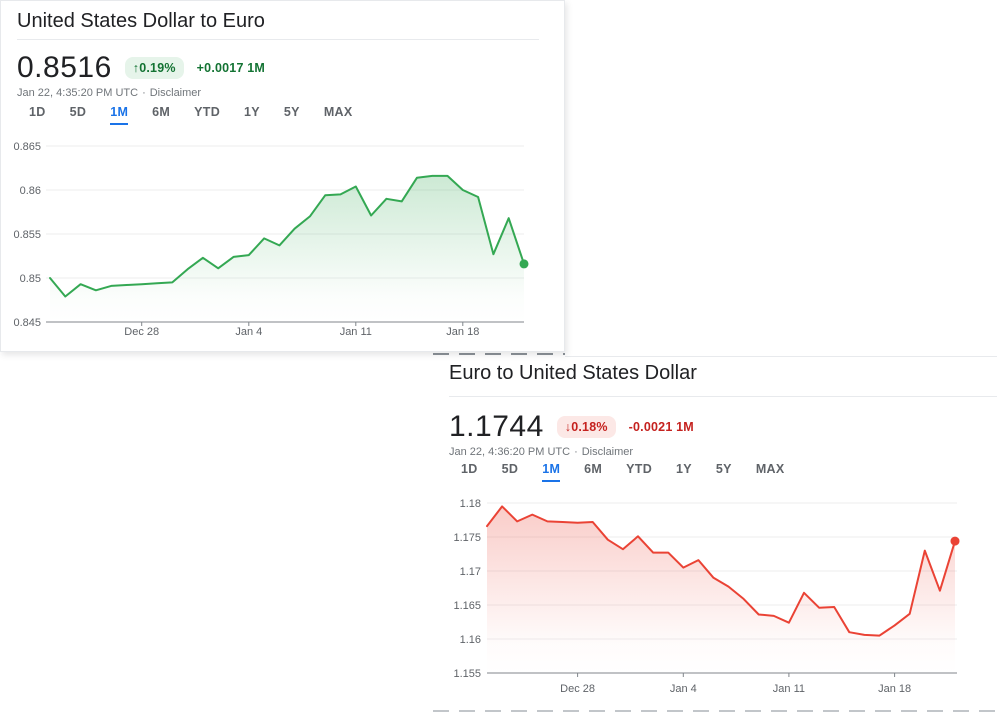 This screenshot has height=716, width=997. I want to click on clipped-edge-dashes-top, so click(499, 354).